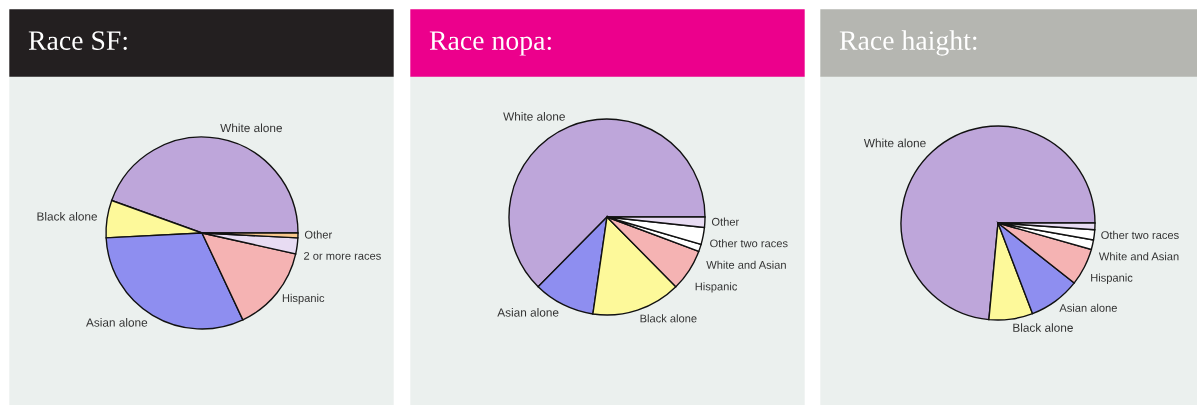 The height and width of the screenshot is (405, 1197). Describe the element at coordinates (342, 255) in the screenshot. I see `slice-label: 2 or more races` at that location.